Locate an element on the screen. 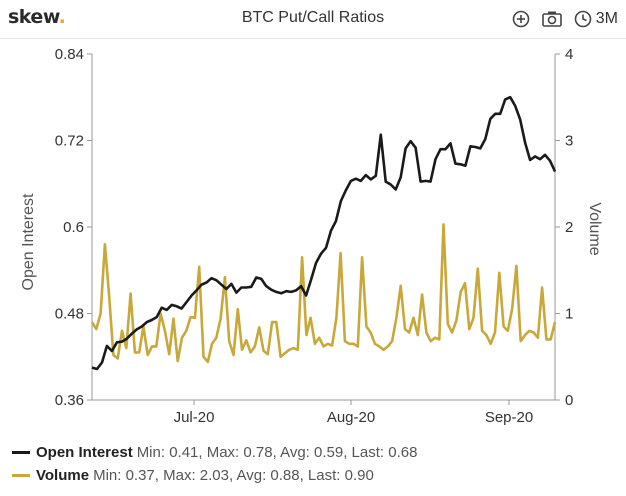  right-tick-label: 0 is located at coordinates (569, 400).